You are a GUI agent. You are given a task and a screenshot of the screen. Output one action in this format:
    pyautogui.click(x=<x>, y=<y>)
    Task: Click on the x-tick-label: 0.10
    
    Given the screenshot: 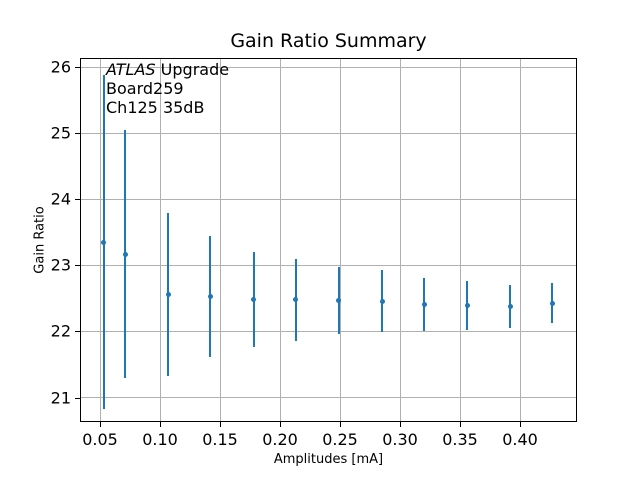 What is the action you would take?
    pyautogui.click(x=160, y=439)
    